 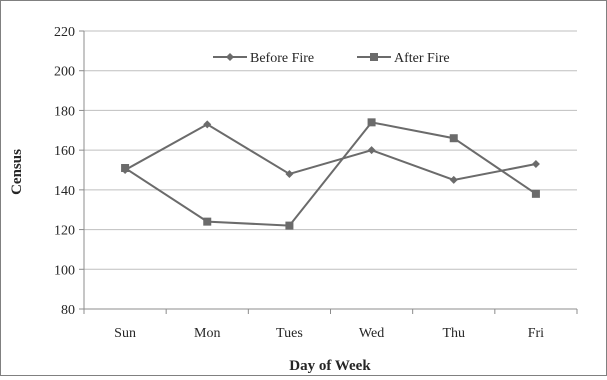 What do you see at coordinates (68, 310) in the screenshot?
I see `y-tick-label: 80` at bounding box center [68, 310].